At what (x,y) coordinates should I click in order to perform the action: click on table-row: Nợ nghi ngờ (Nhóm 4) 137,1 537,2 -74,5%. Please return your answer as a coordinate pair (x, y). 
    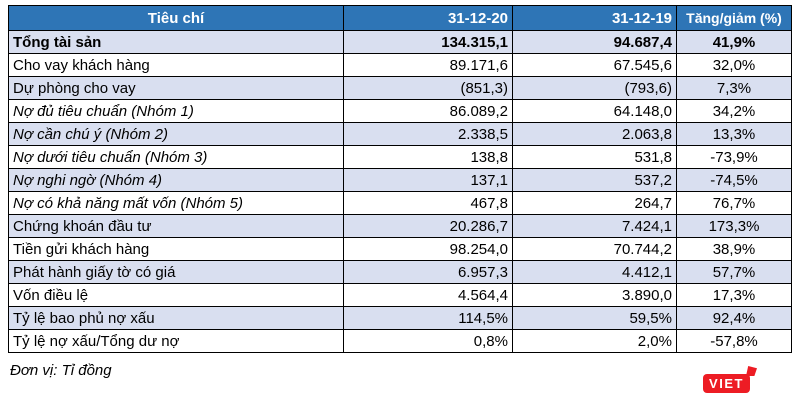
    Looking at the image, I should click on (400, 180).